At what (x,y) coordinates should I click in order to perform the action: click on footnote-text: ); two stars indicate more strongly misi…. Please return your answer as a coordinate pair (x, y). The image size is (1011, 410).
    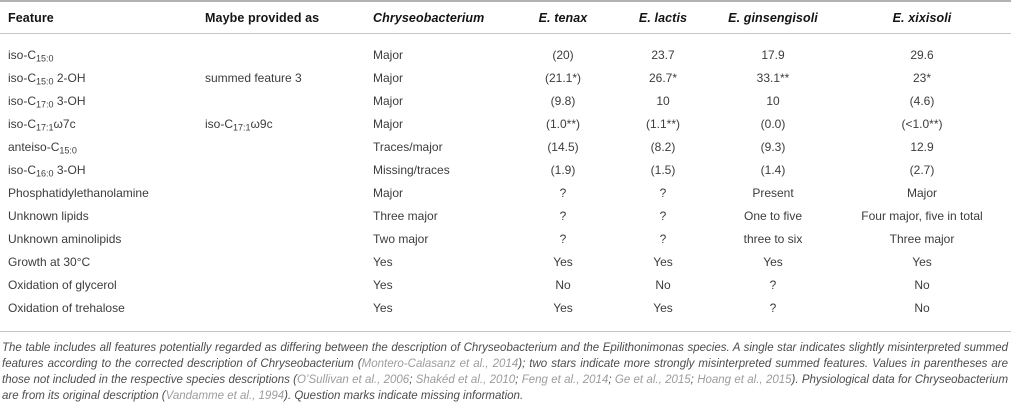
    Looking at the image, I should click on (505, 372).